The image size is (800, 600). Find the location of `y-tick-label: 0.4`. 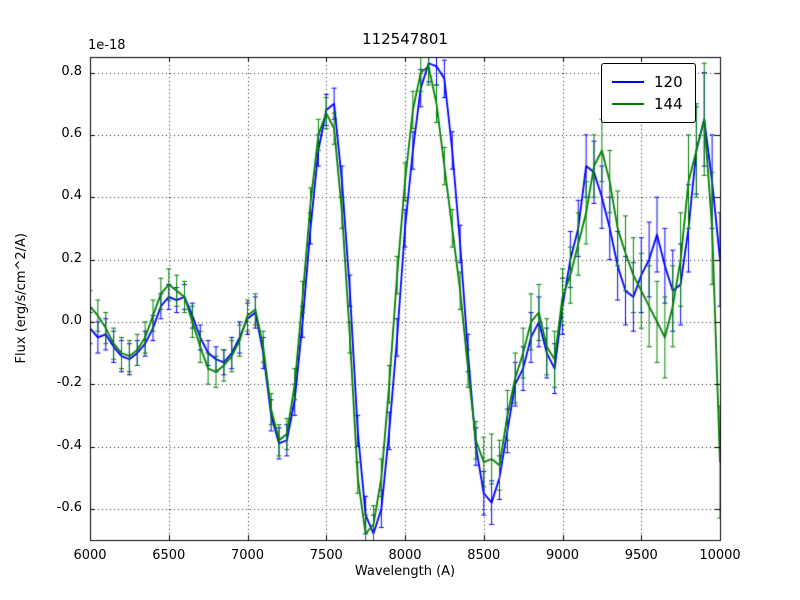

y-tick-label: 0.4 is located at coordinates (71, 196).